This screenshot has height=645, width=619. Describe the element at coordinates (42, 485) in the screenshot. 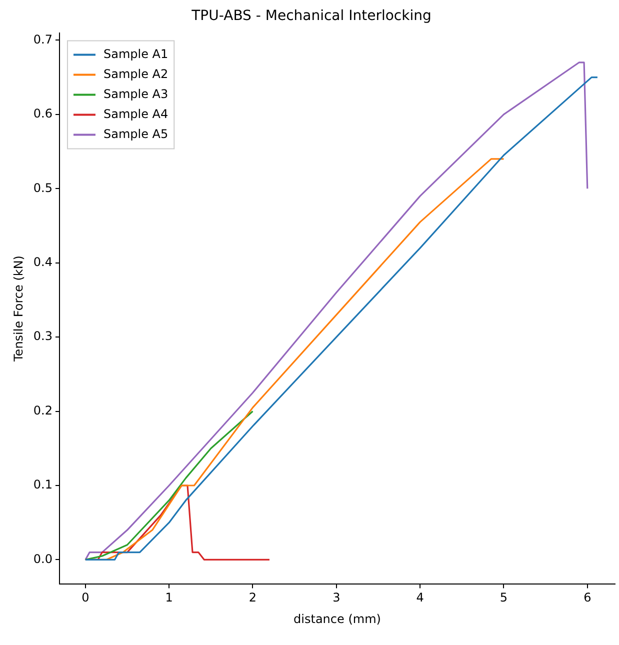

I see `y-tick-label: 0.1` at that location.